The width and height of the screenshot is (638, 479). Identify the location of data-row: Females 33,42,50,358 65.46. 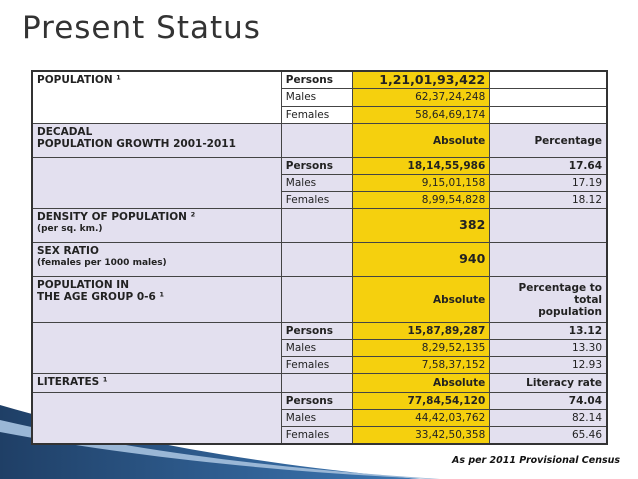
(320, 435).